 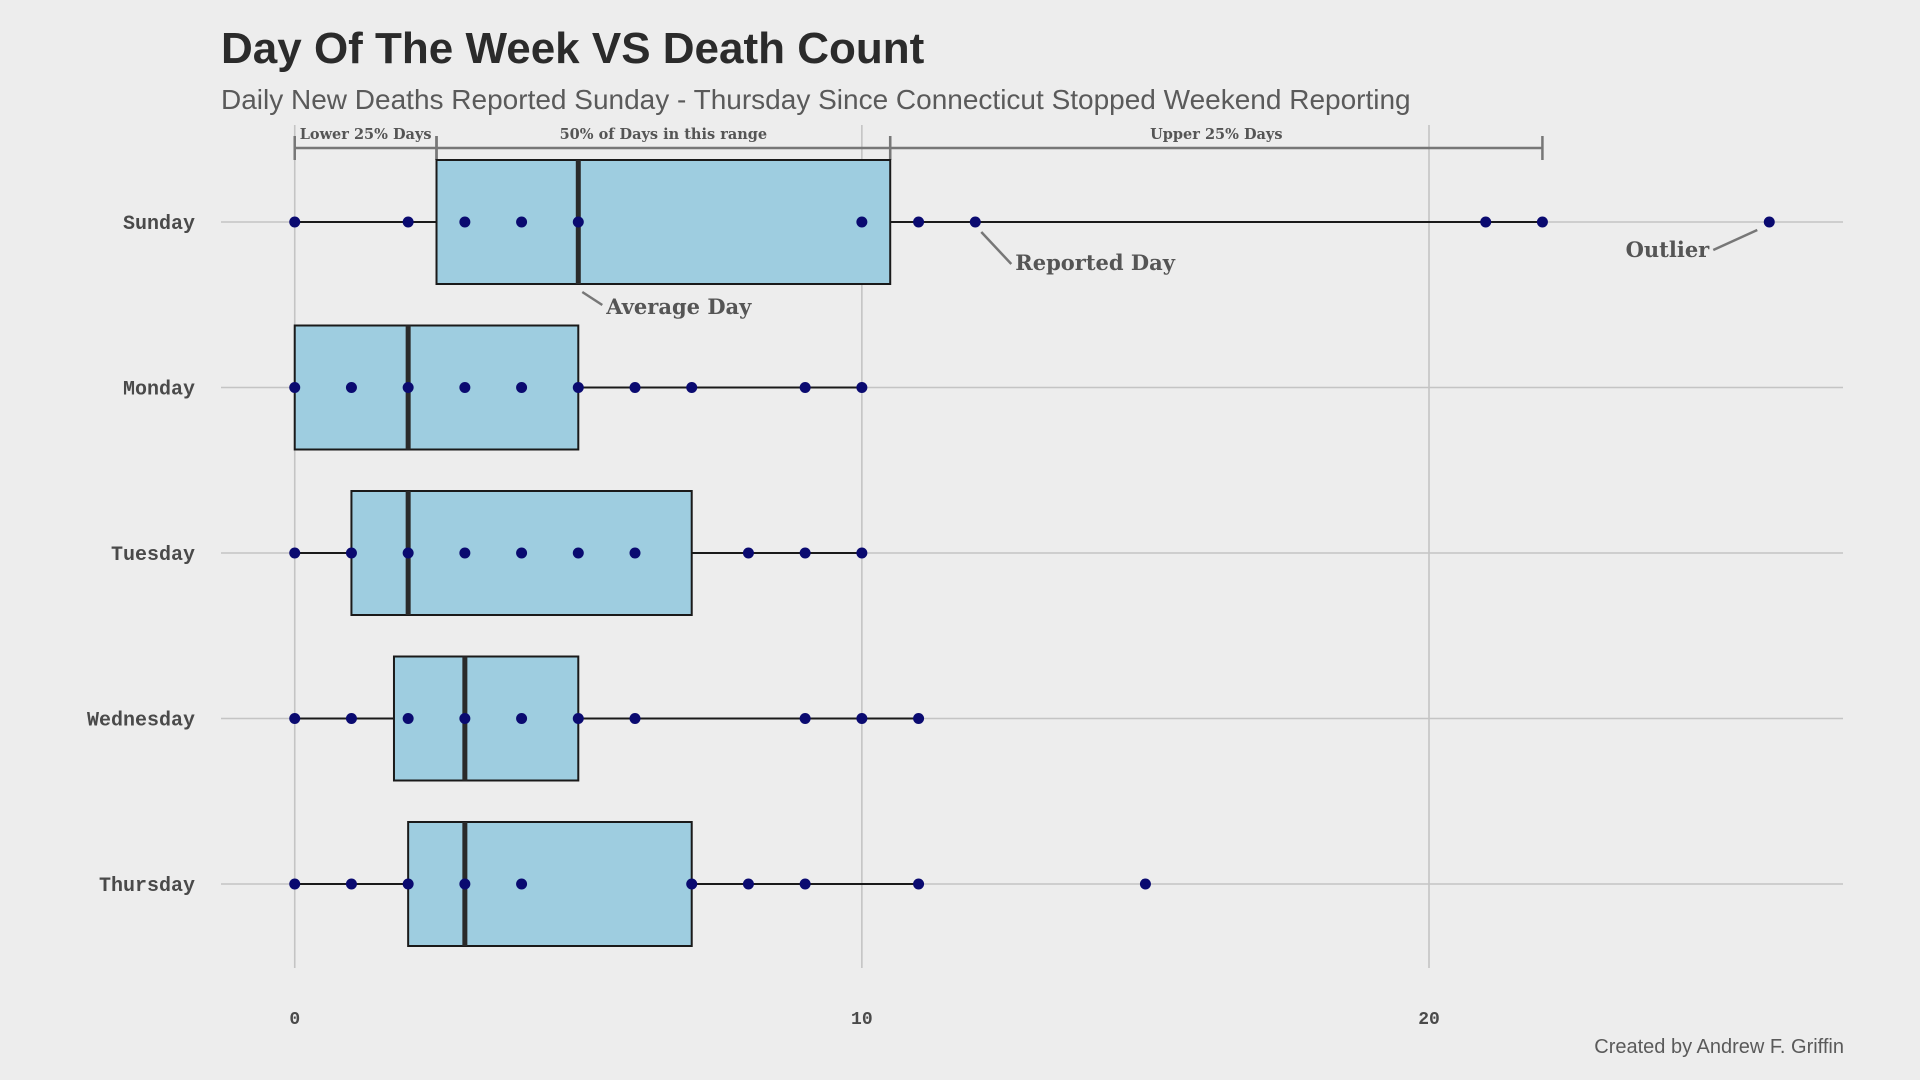 What do you see at coordinates (1429, 1020) in the screenshot?
I see `x-tick-label: 20` at bounding box center [1429, 1020].